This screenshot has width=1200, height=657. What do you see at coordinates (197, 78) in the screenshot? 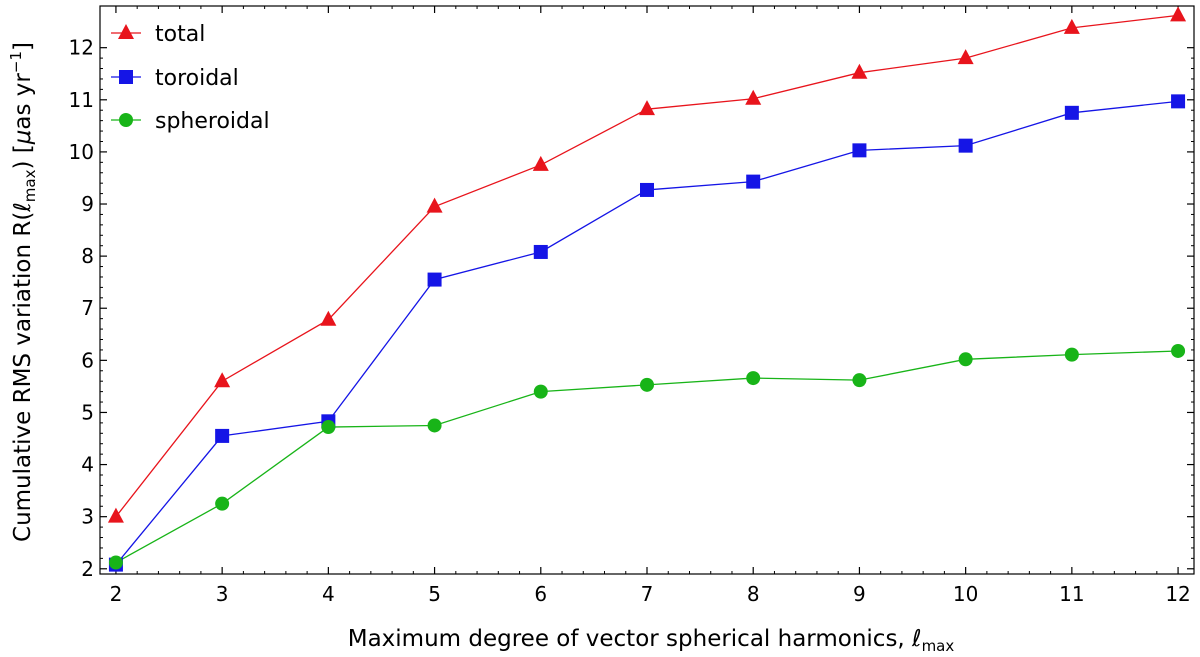
I see `legend-label-toroidal: toroidal` at bounding box center [197, 78].